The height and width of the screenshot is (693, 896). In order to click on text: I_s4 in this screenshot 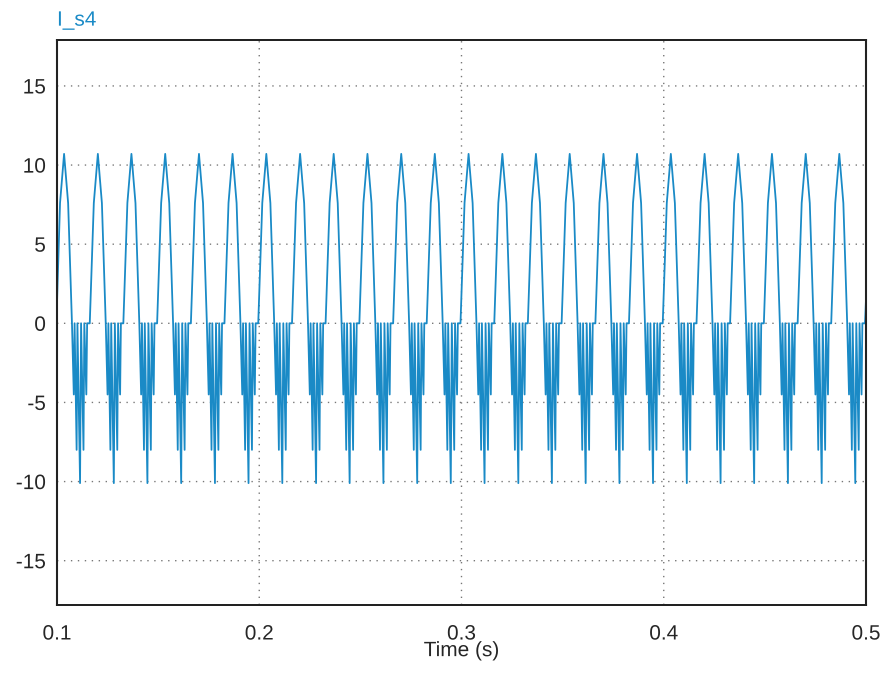, I will do `click(77, 20)`.